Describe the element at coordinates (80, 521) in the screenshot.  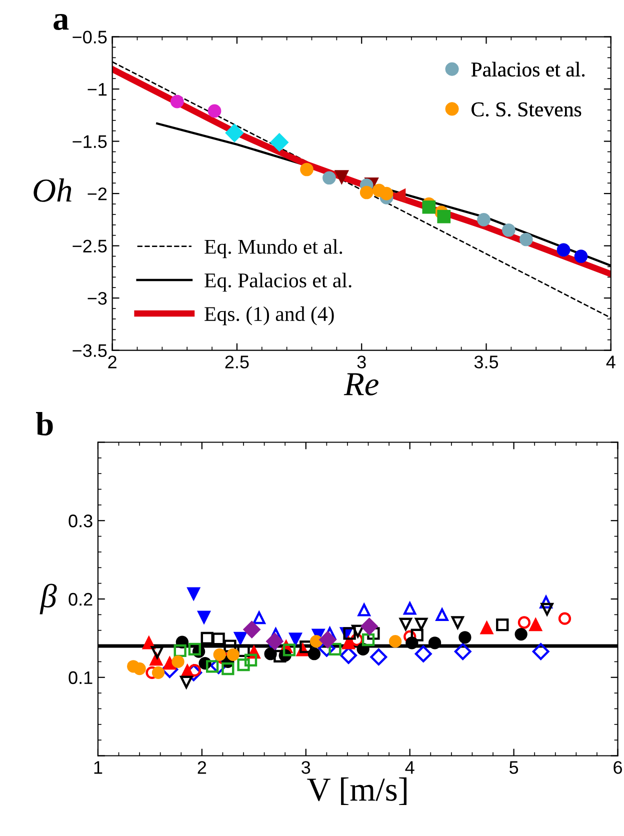
I see `y-tick-label: 0.3` at that location.